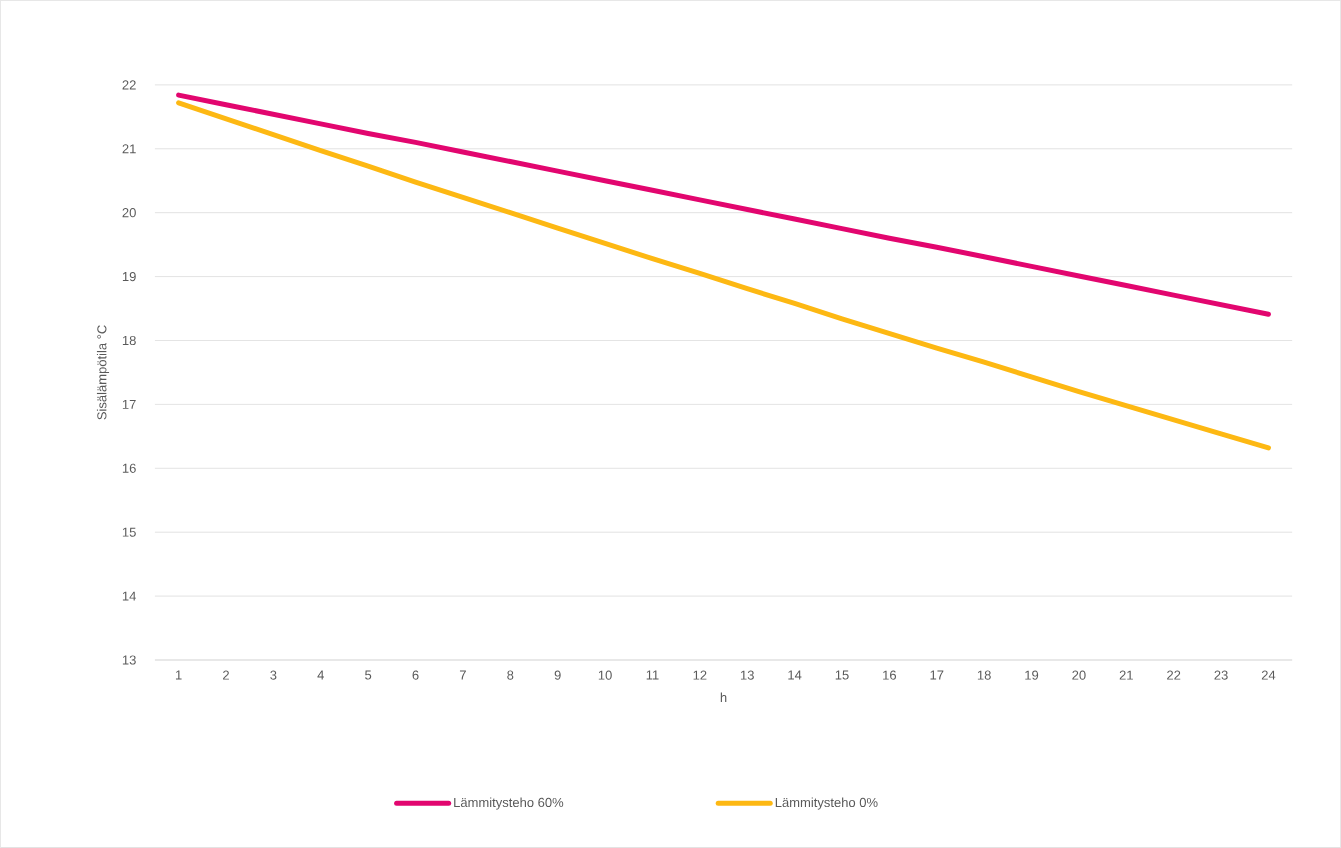  I want to click on x-tick-label: 19, so click(1032, 675).